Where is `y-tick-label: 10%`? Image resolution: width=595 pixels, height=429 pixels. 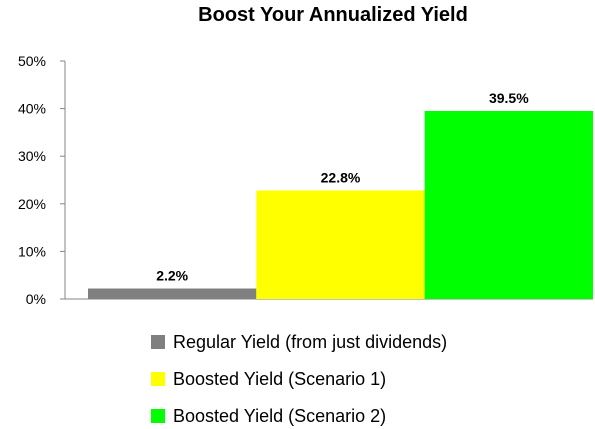
y-tick-label: 10% is located at coordinates (32, 251).